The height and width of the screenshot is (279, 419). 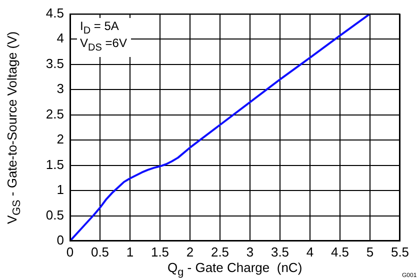 I want to click on y-tick-label: 2.5, so click(x=55, y=114).